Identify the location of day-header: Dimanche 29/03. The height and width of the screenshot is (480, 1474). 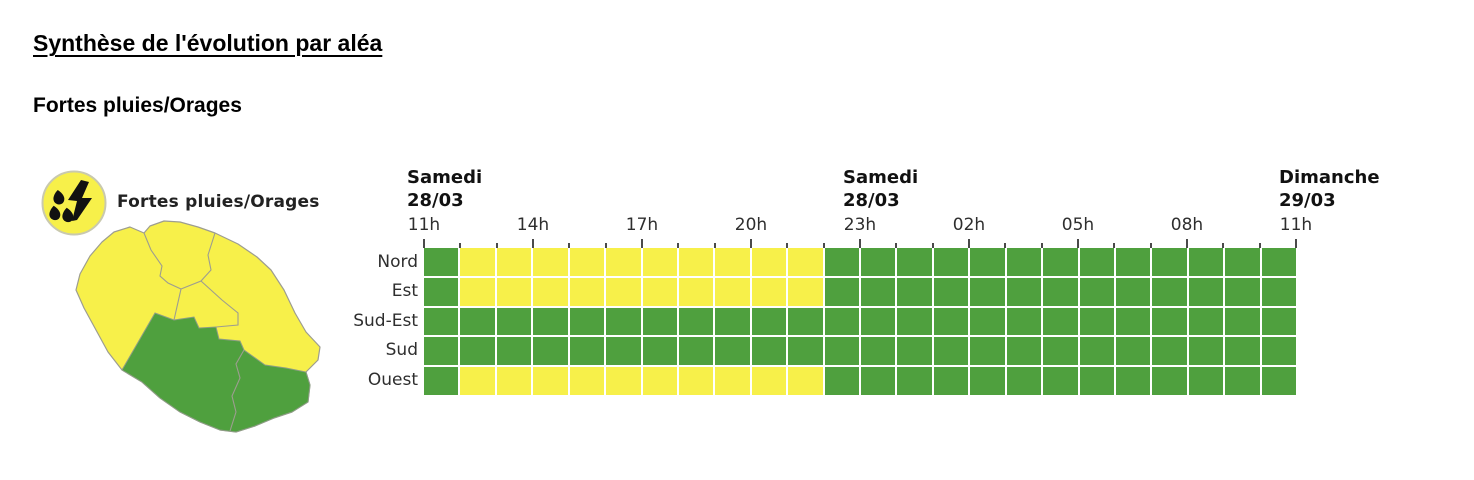
(1329, 189).